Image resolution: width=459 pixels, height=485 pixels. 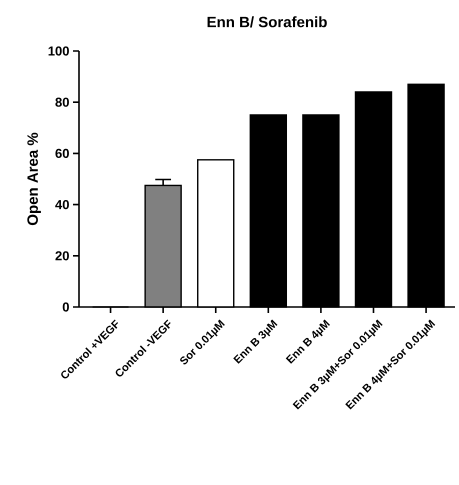 I want to click on chart-title: Enn B/ Sorafenib, so click(x=267, y=22).